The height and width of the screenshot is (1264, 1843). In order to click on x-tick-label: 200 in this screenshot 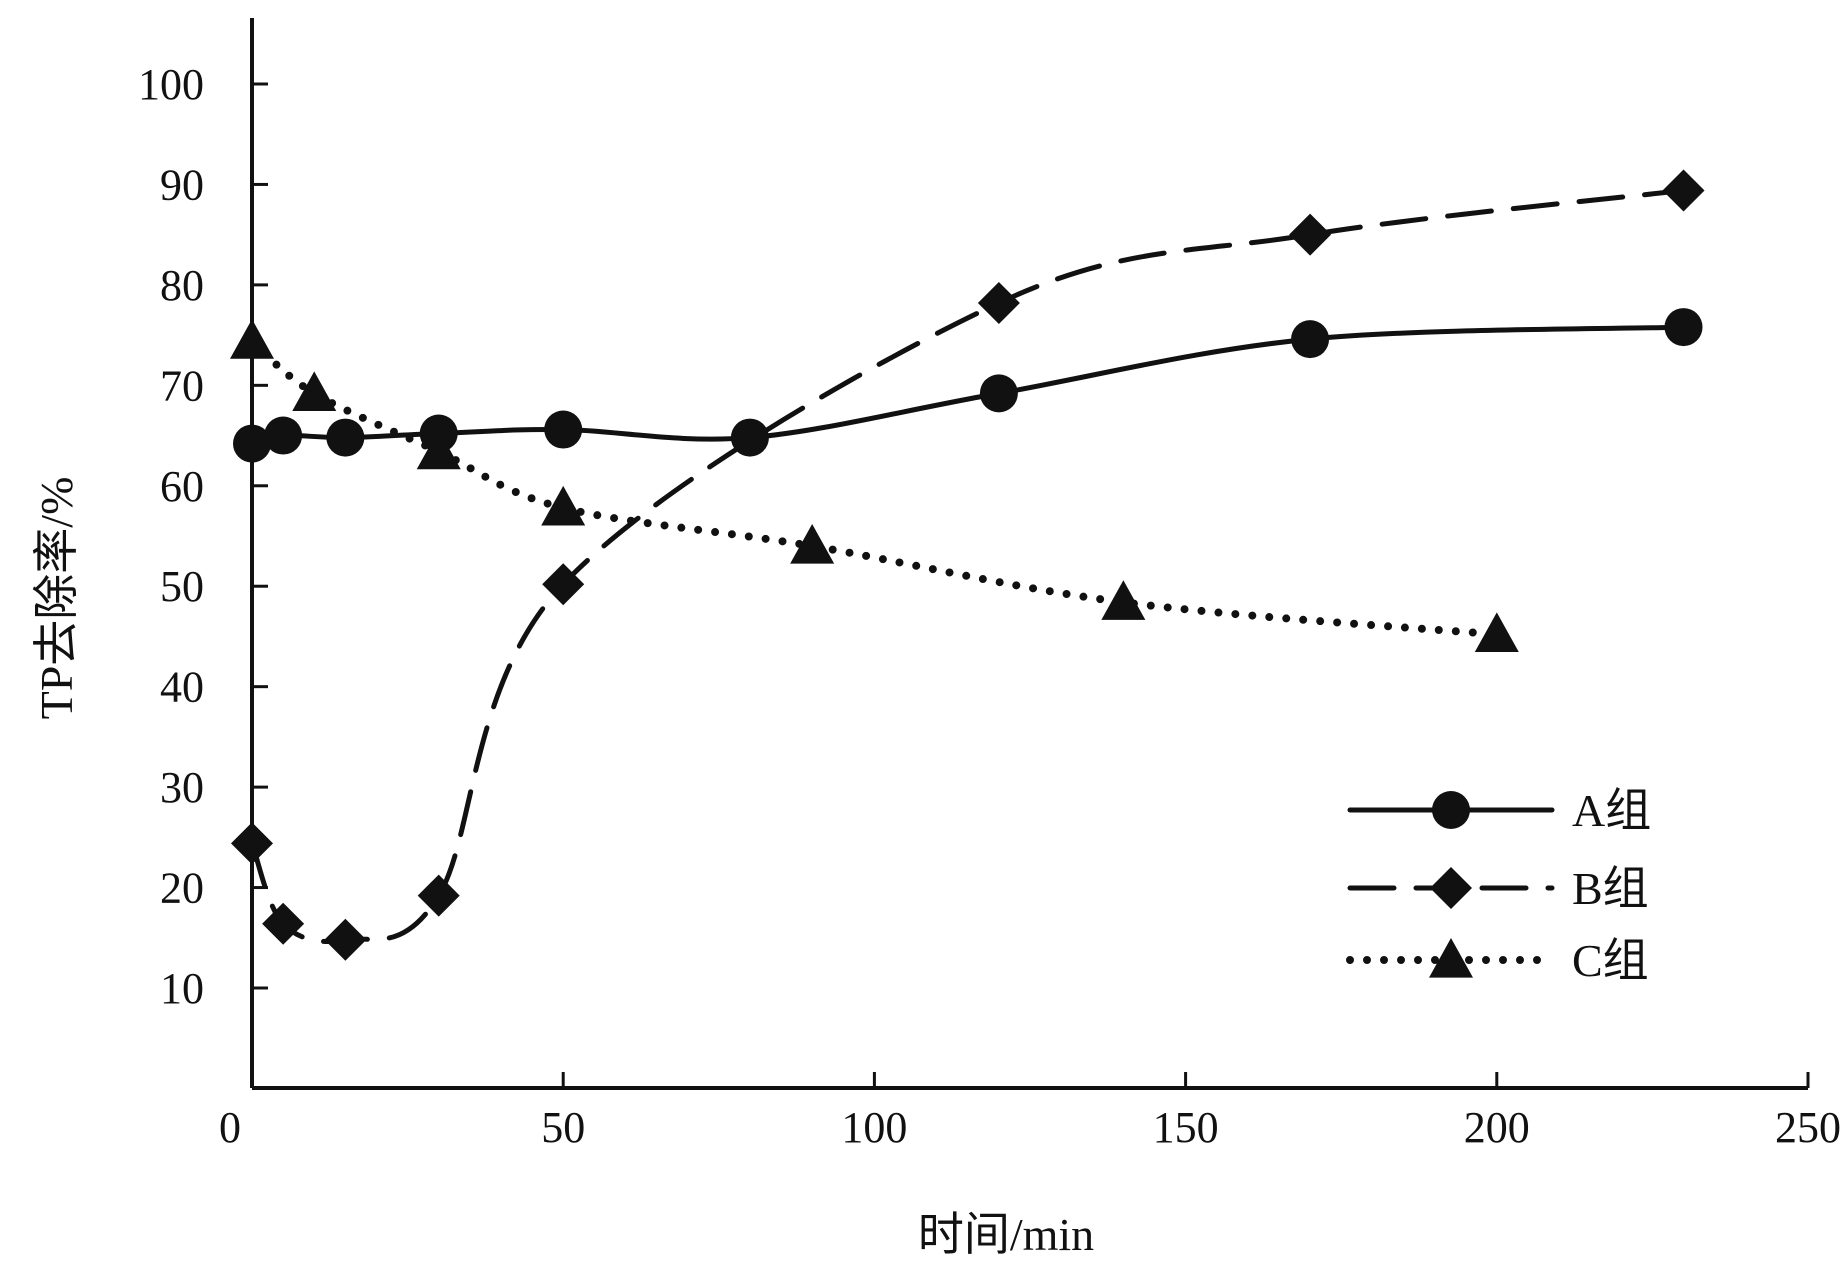, I will do `click(1497, 1127)`.